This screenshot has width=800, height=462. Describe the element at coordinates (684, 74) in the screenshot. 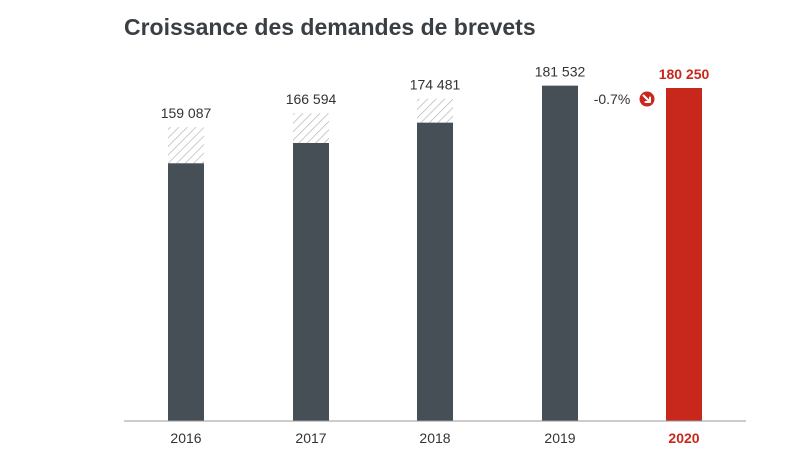

I see `value-label-2020: 180 250` at that location.